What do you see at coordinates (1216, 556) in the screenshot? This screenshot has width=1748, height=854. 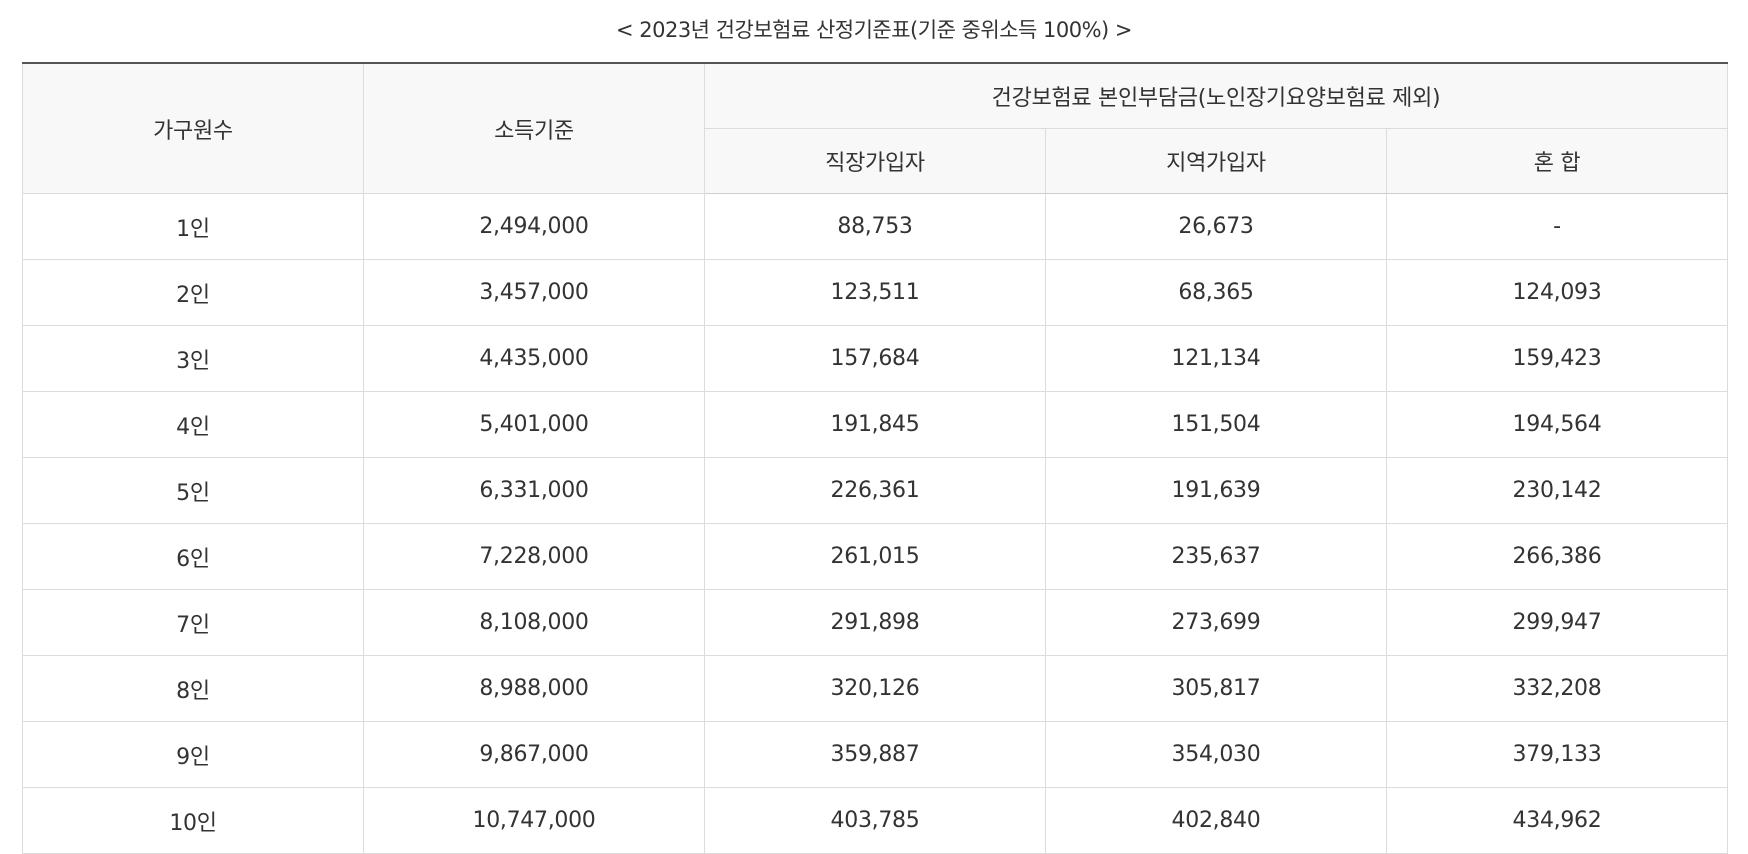 I see `cell-regional: 235,637` at bounding box center [1216, 556].